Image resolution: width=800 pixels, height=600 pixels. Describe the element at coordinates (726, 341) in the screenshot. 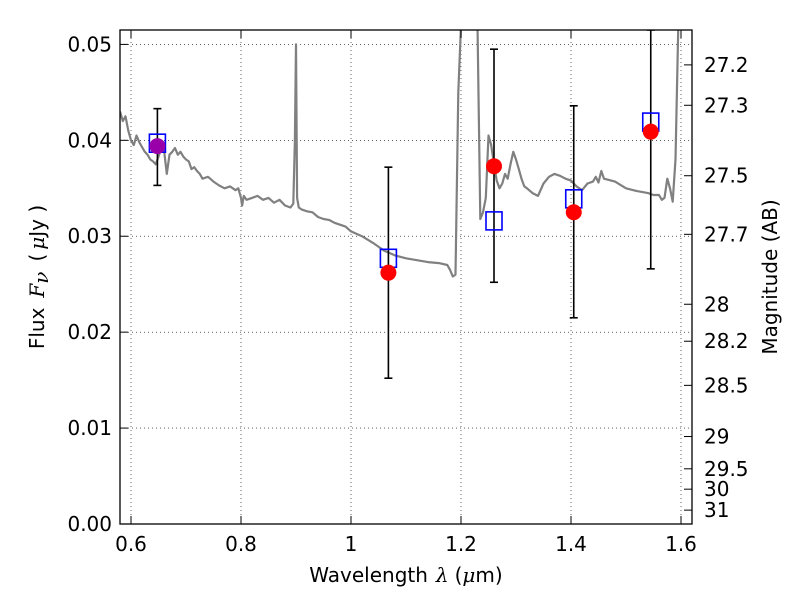

I see `y2-tick-label: 28.2` at that location.